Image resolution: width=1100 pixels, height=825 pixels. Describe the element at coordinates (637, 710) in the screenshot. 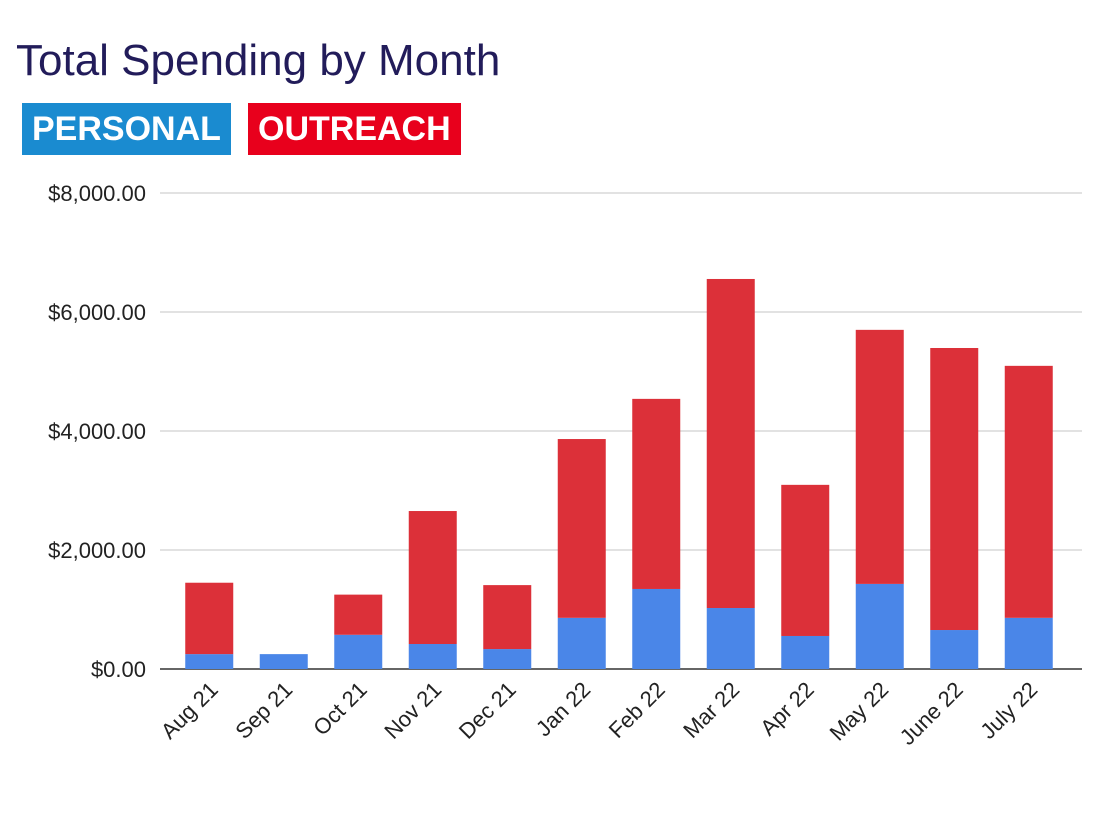

I see `x-tick-label: Feb 22` at that location.